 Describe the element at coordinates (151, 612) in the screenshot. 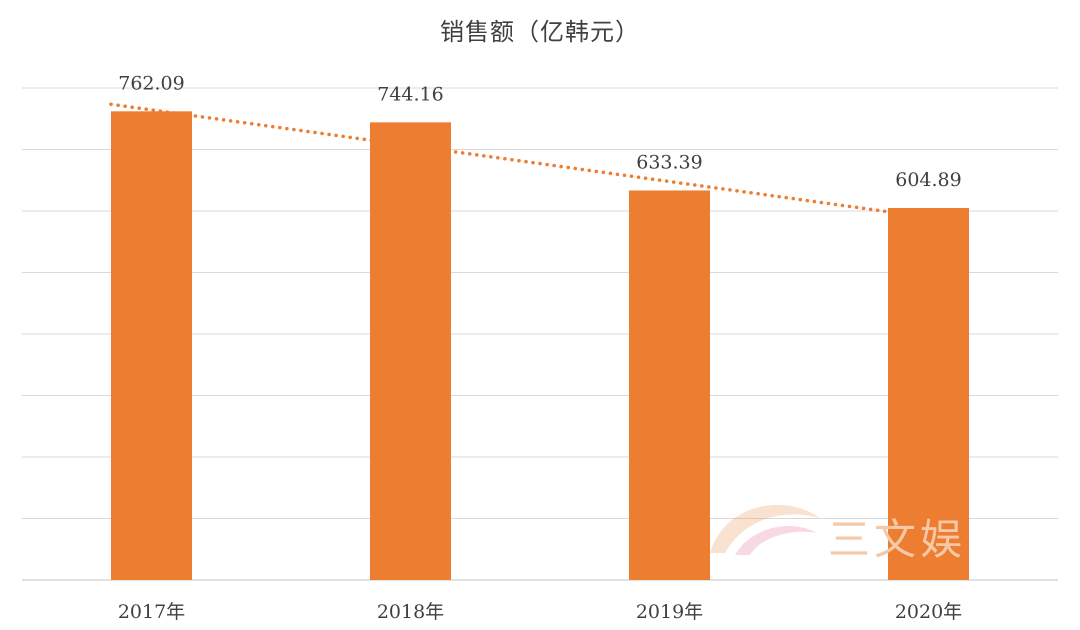

I see `x-tick-label: 2017年` at that location.